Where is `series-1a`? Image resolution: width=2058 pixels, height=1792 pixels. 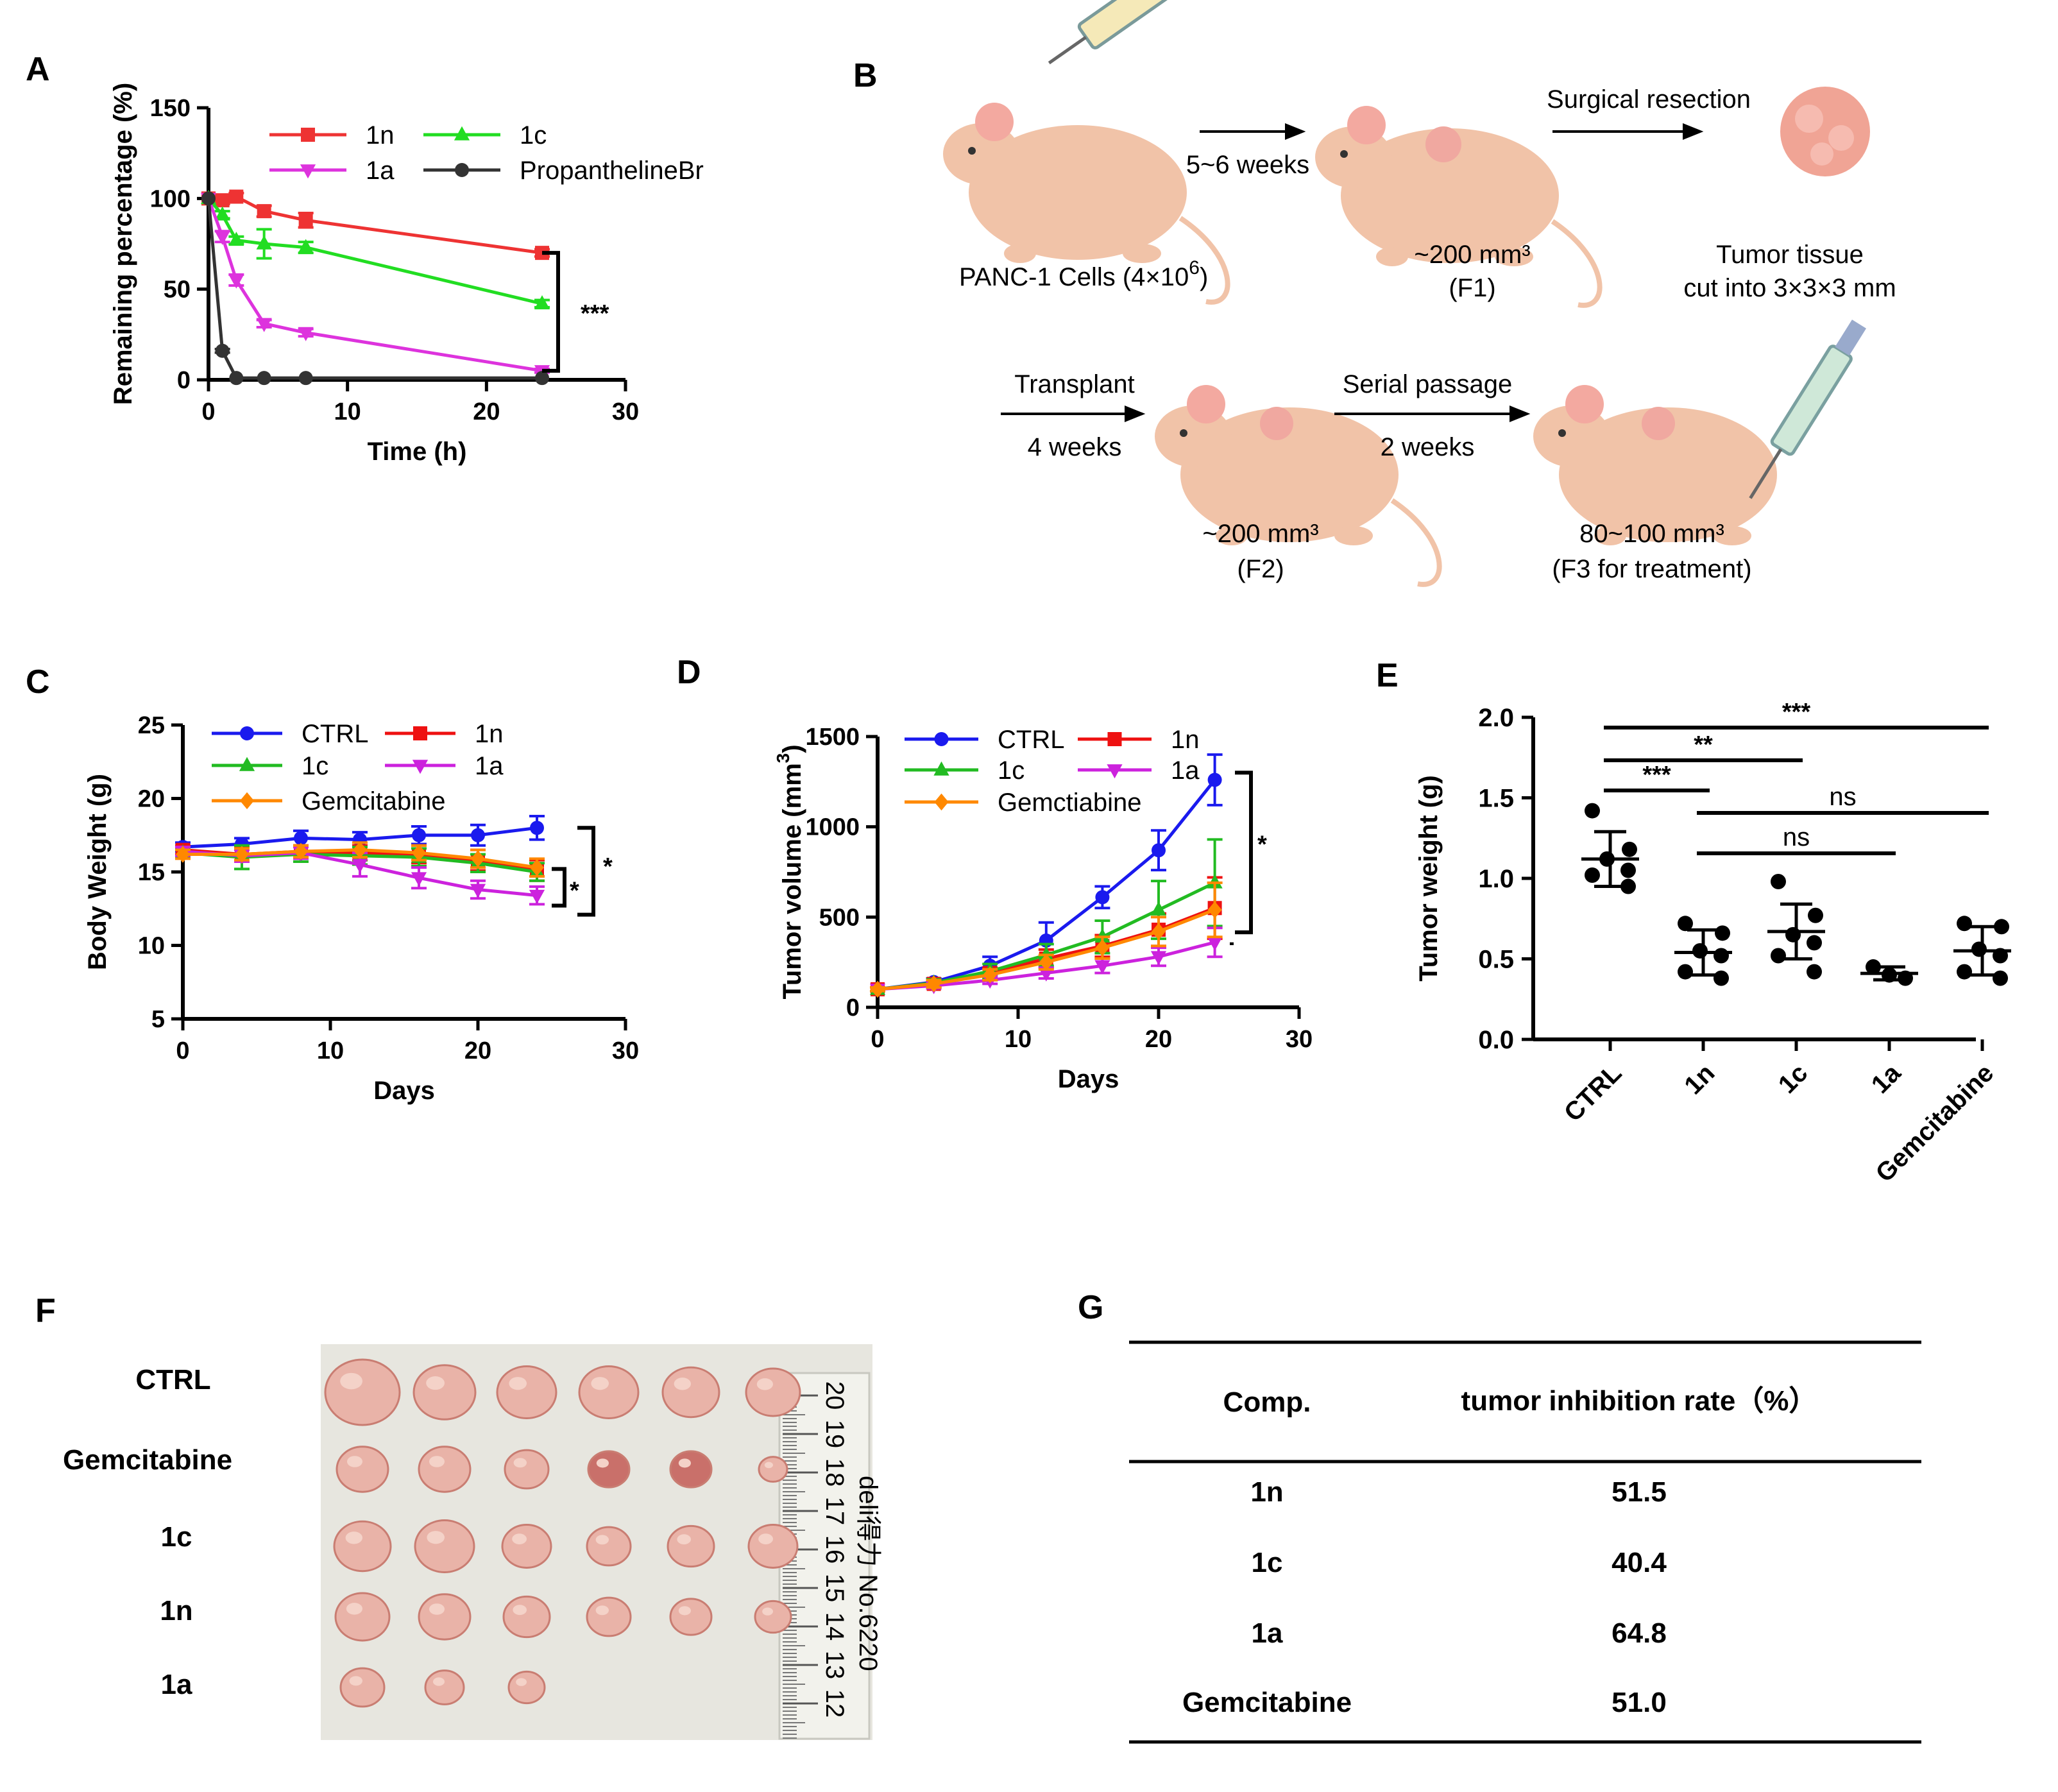 series-1a is located at coordinates (375, 286).